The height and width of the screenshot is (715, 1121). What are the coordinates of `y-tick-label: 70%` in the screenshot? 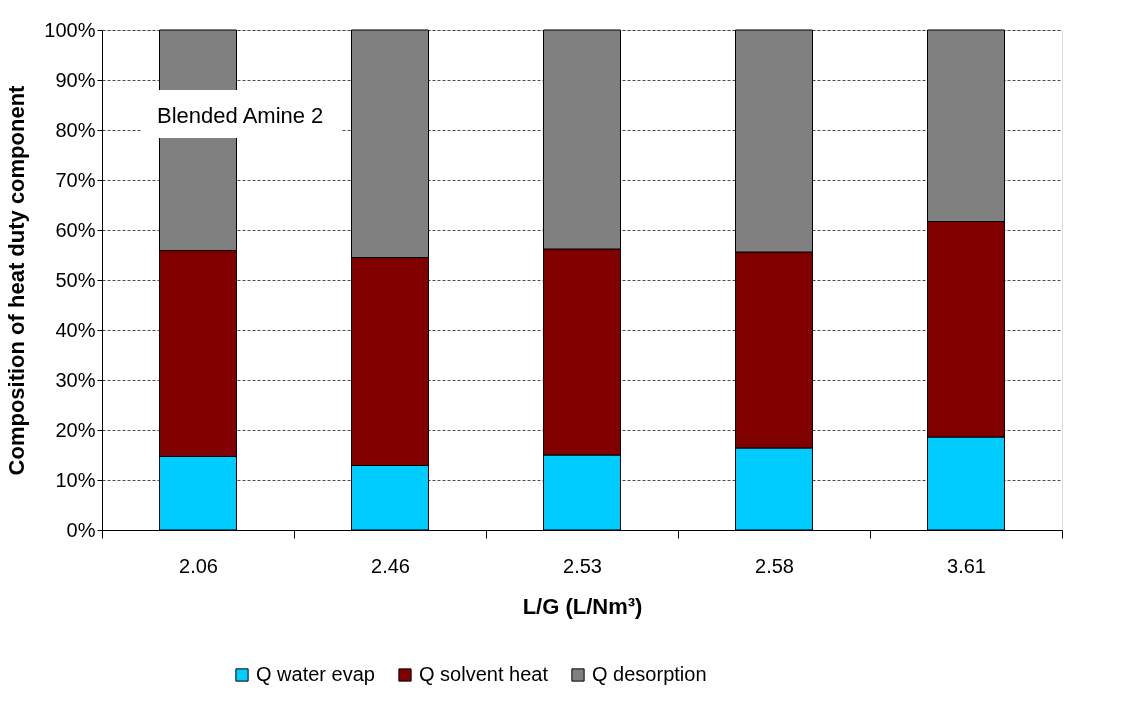 It's located at (75, 179).